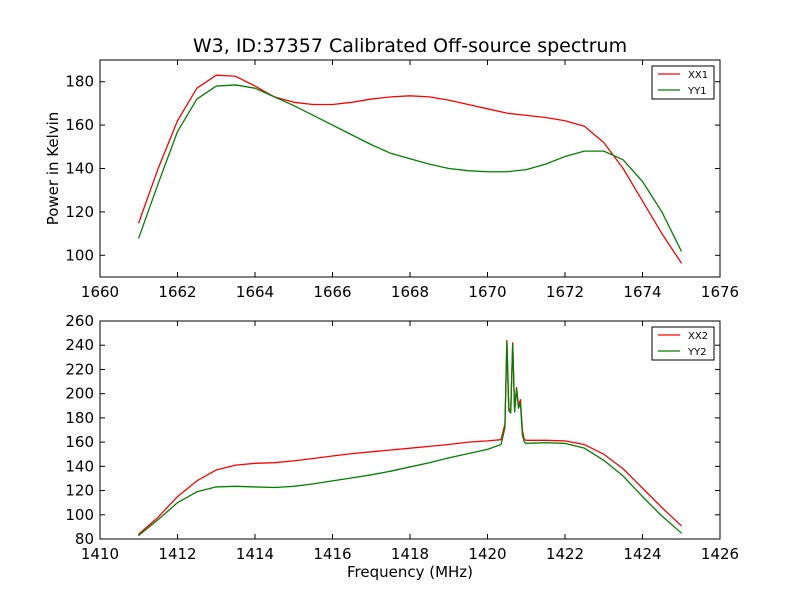  Describe the element at coordinates (79, 466) in the screenshot. I see `bottom-y-tick-label: 140` at that location.